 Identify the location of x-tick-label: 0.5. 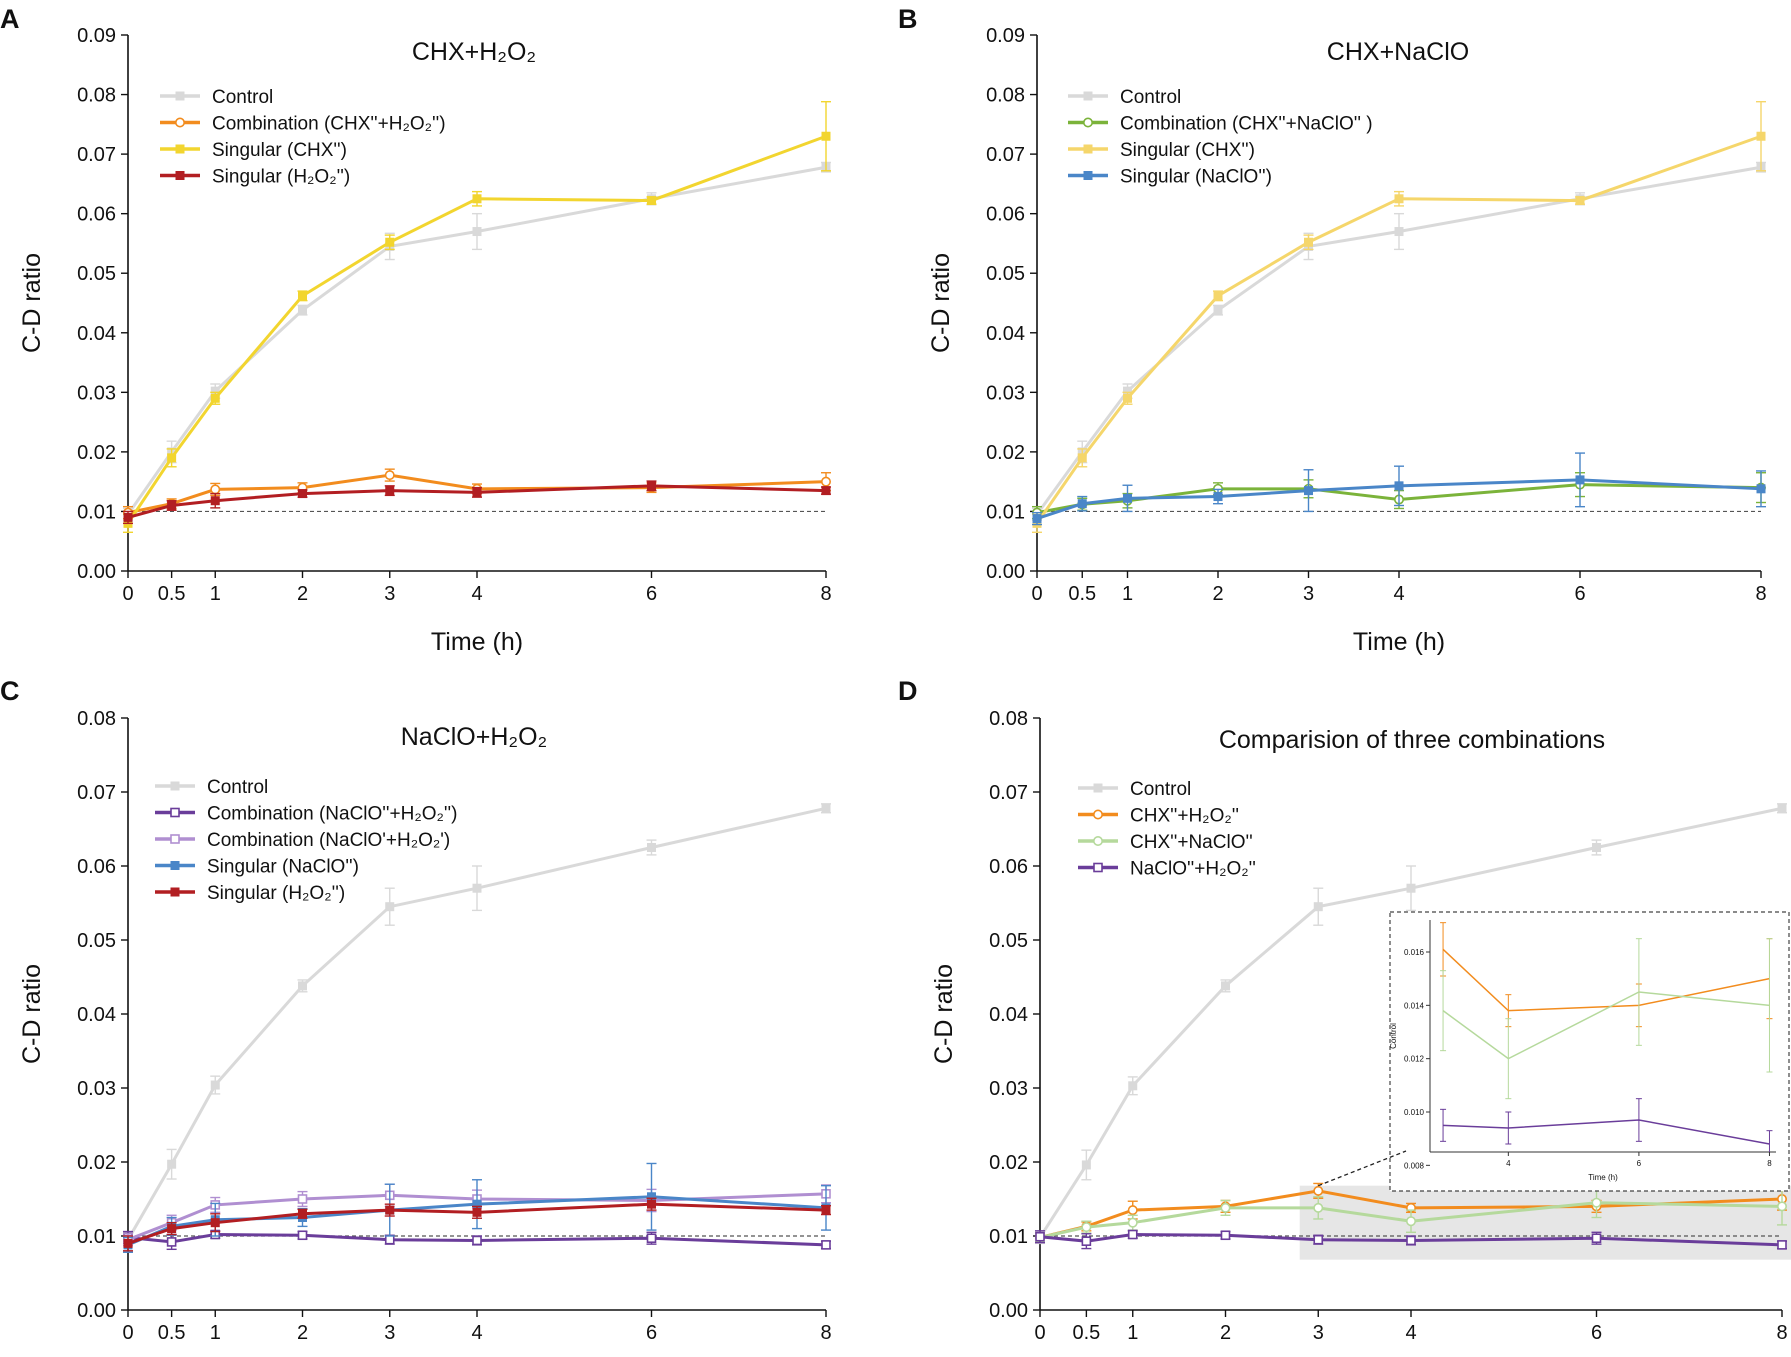
(172, 594).